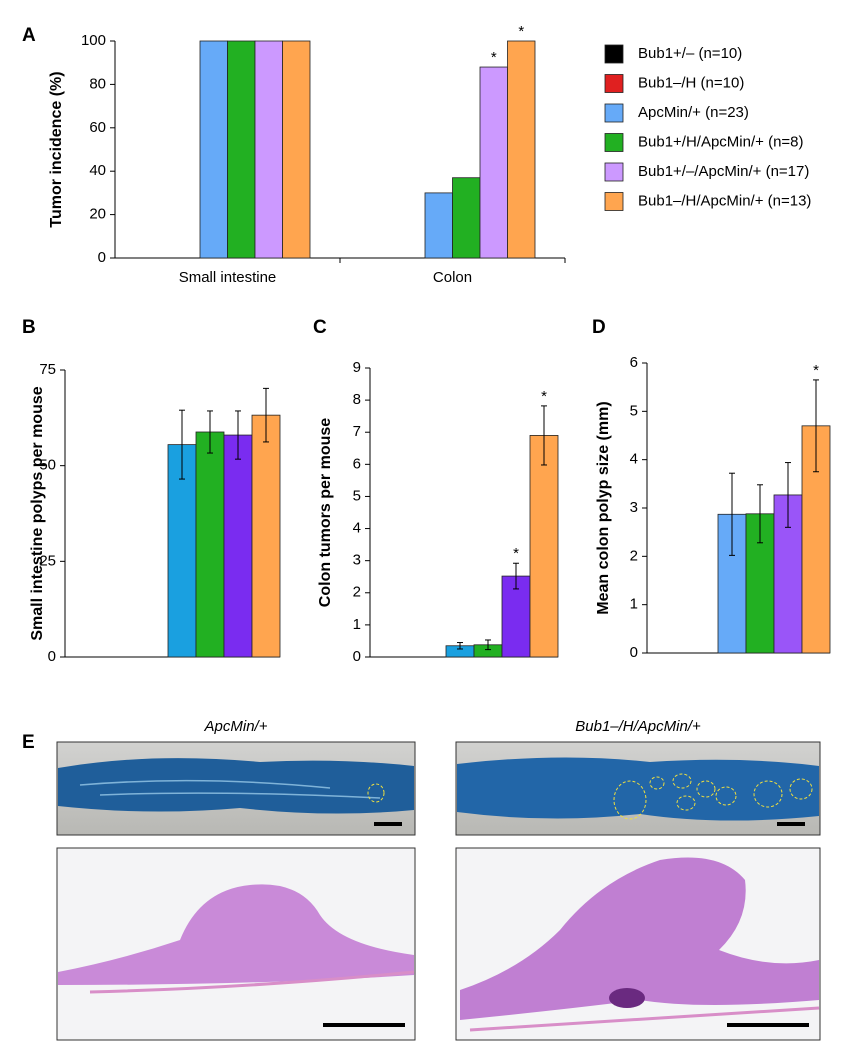 The width and height of the screenshot is (849, 1055). What do you see at coordinates (47, 369) in the screenshot?
I see `y-tick-label: 75` at bounding box center [47, 369].